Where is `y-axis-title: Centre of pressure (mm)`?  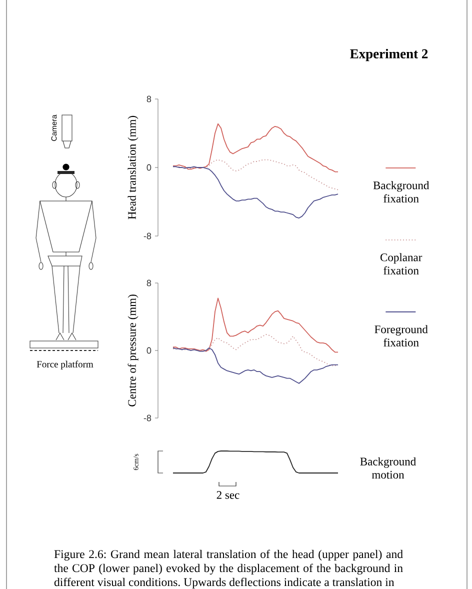
y-axis-title: Centre of pressure (mm) is located at coordinates (133, 350).